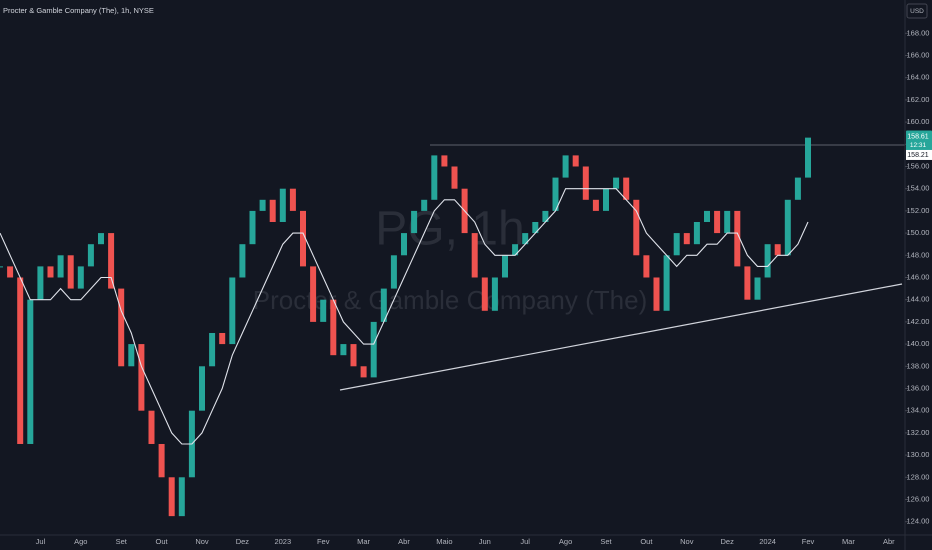  What do you see at coordinates (918, 321) in the screenshot?
I see `y-tick-label: 142.00` at bounding box center [918, 321].